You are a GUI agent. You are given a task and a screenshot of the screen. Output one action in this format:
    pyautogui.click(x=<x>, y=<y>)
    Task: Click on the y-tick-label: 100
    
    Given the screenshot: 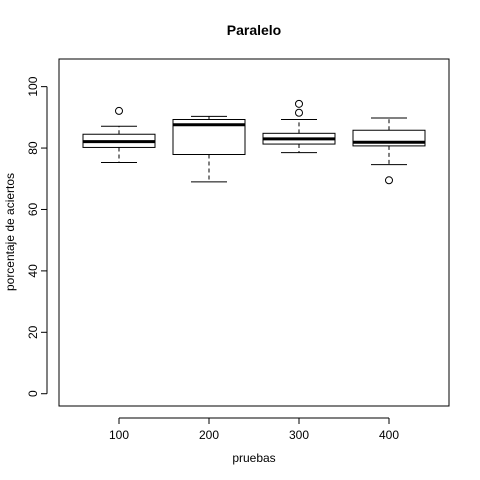 What is the action you would take?
    pyautogui.click(x=33, y=86)
    